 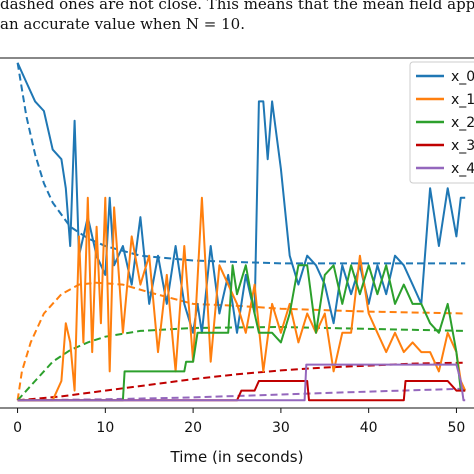 I want to click on legend-label-x4: x_4, so click(x=462, y=169).